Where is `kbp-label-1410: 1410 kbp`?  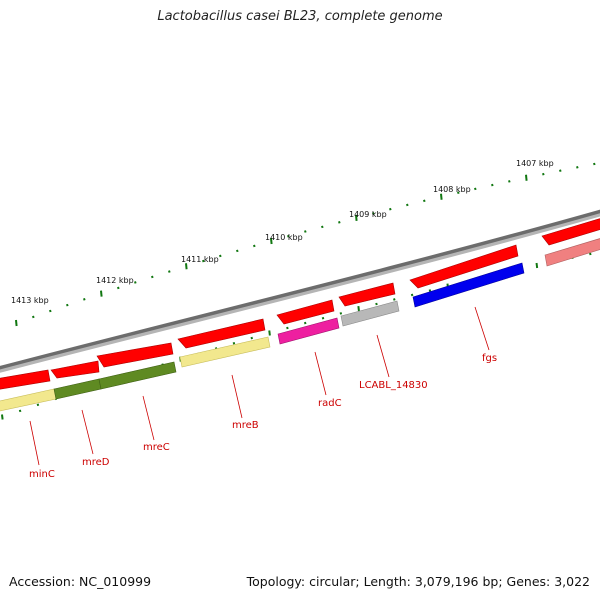
kbp-label-1410: 1410 kbp is located at coordinates (284, 237).